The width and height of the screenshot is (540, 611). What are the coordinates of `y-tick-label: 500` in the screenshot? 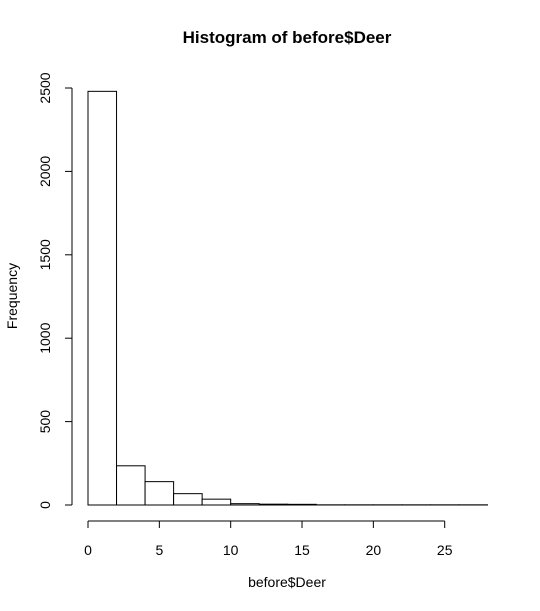 It's located at (45, 422).